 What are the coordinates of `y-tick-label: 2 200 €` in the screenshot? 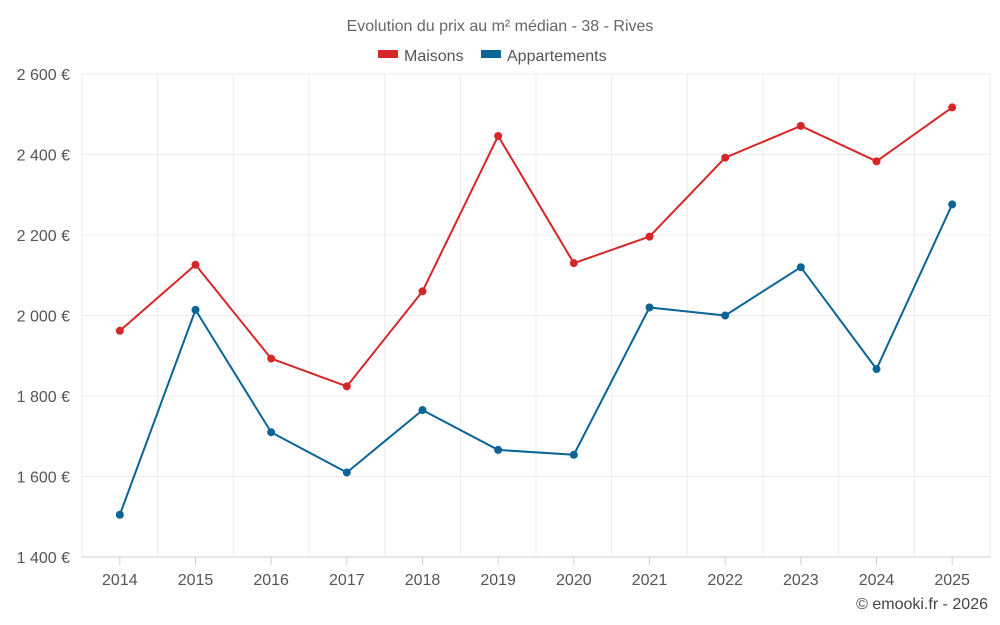 It's located at (43, 236).